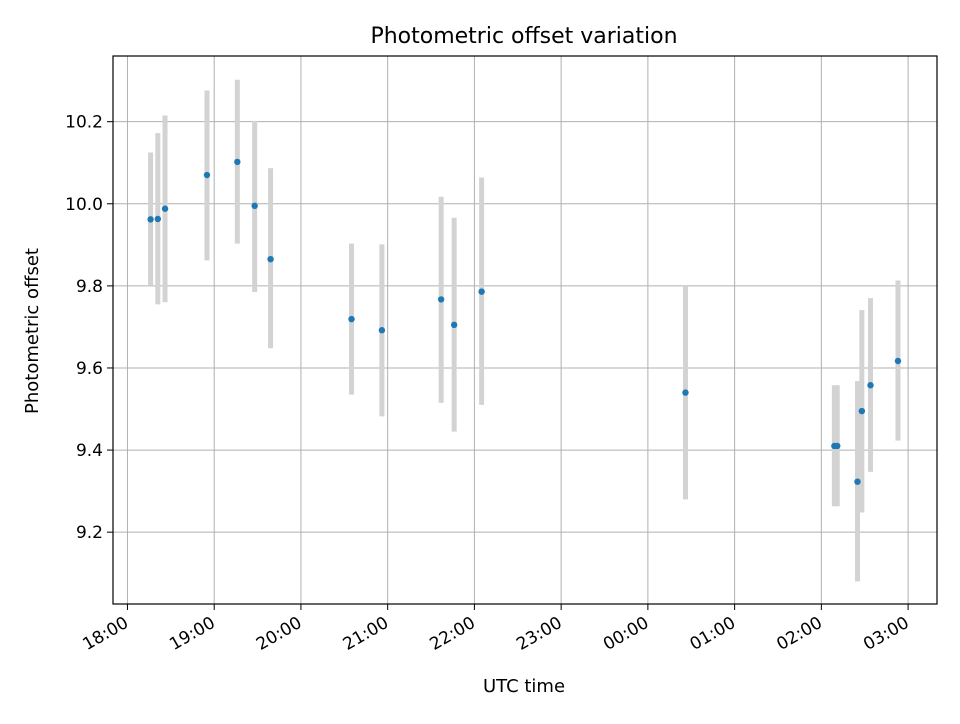 This screenshot has width=960, height=724. I want to click on x-tick-label: 02:00, so click(799, 634).